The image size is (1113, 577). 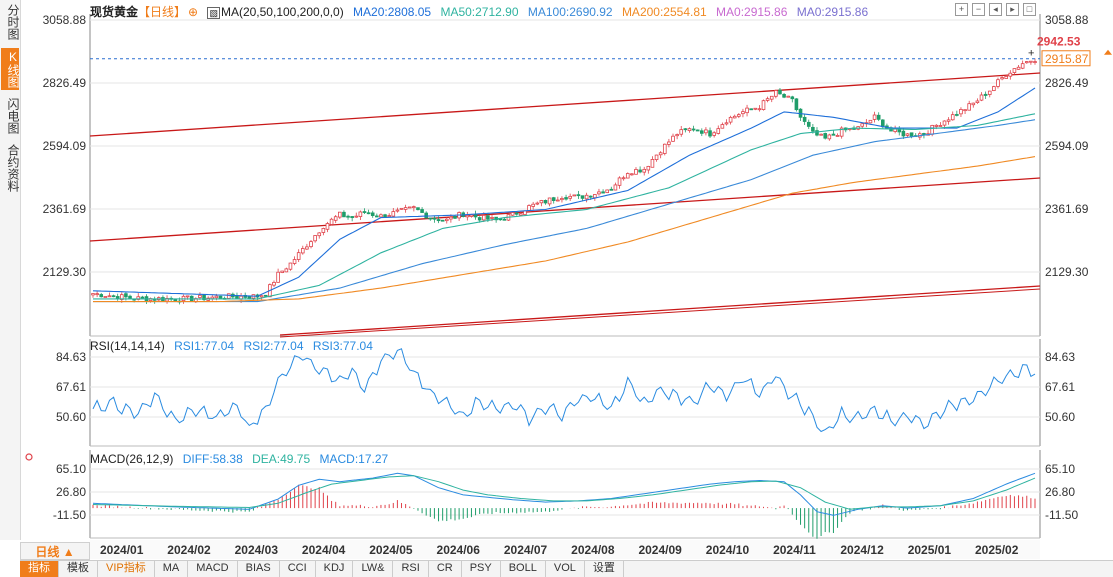 What do you see at coordinates (55, 551) in the screenshot?
I see `period-selector: 日线 ▲` at bounding box center [55, 551].